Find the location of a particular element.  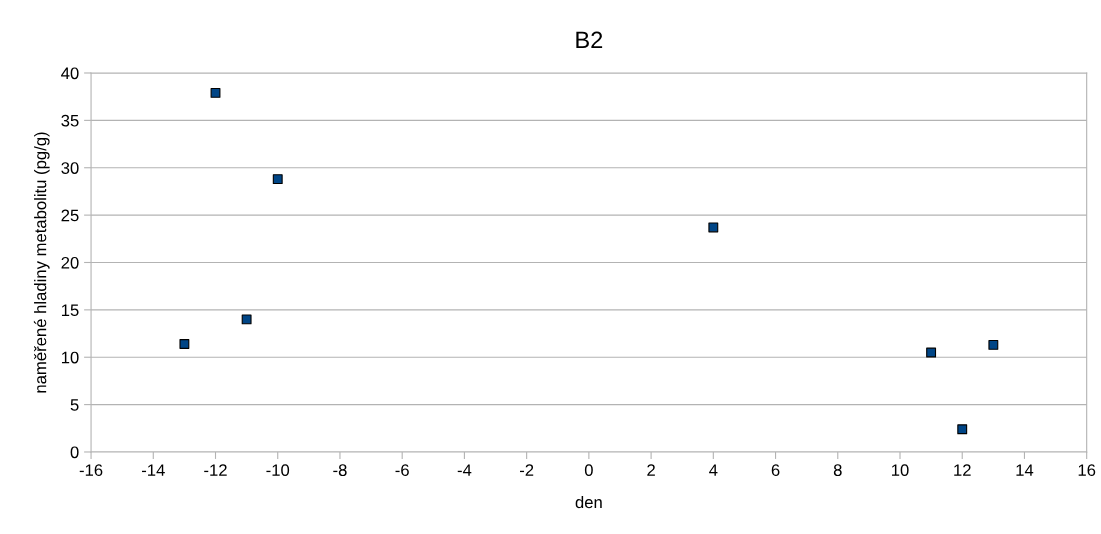

x-tick-label: 14 is located at coordinates (1025, 470).